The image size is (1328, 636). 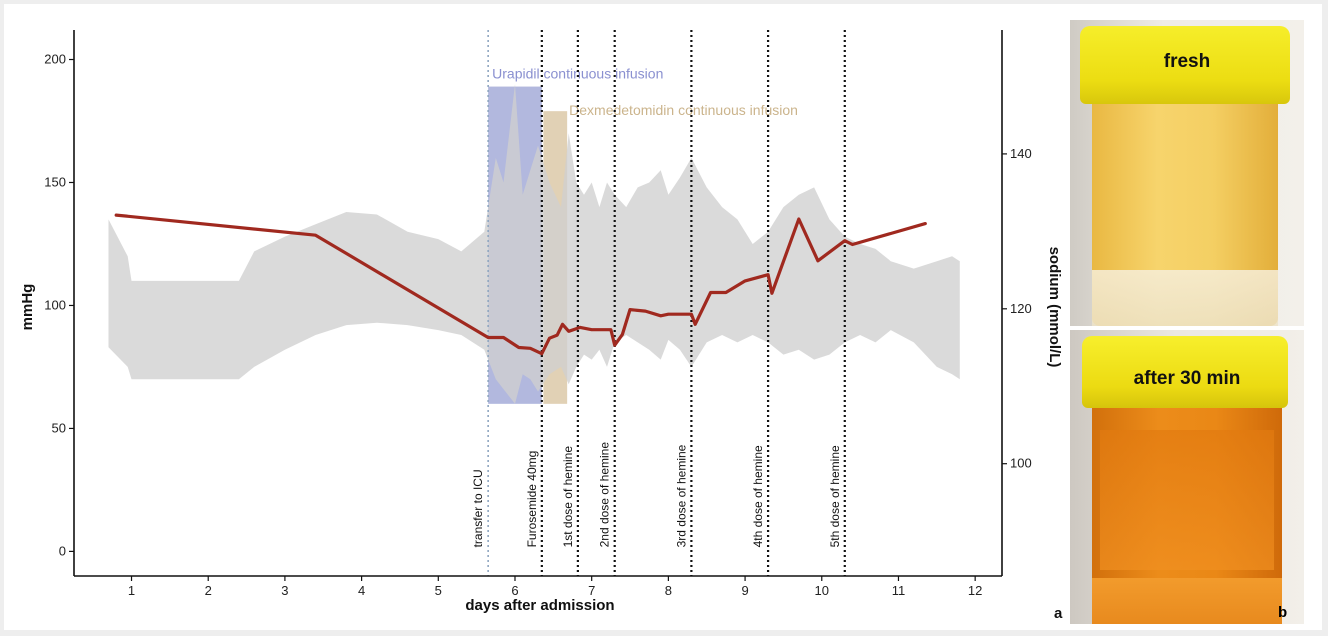 I want to click on label-fresh: fresh, so click(x=1187, y=61).